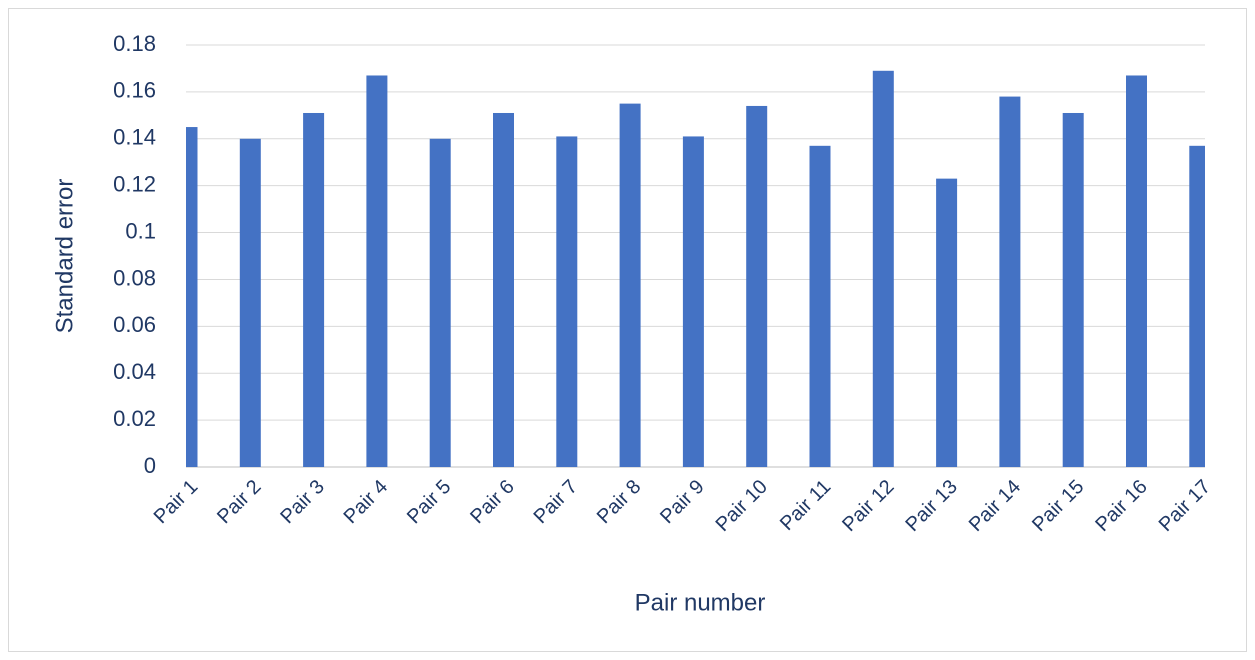  I want to click on y-tick-label: 0.12, so click(134, 183).